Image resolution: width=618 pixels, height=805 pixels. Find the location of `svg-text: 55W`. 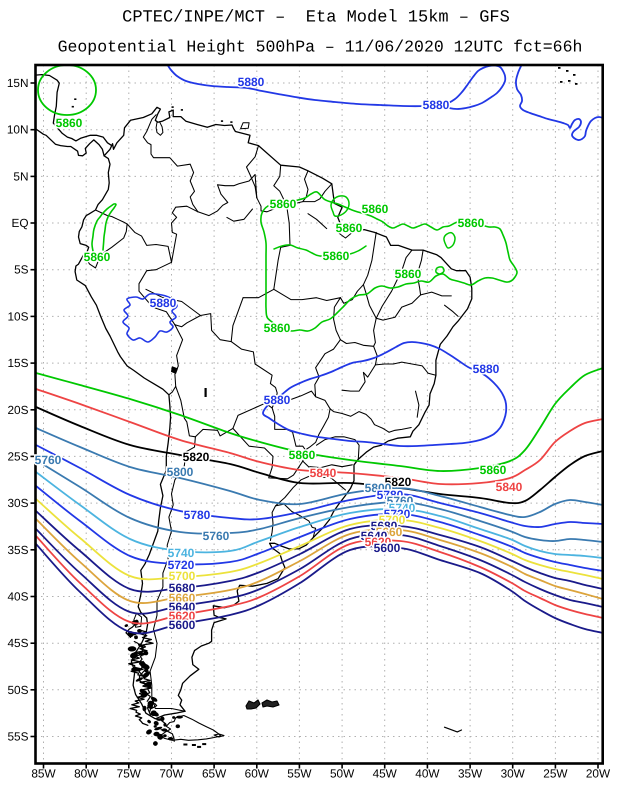

svg-text: 55W is located at coordinates (299, 773).